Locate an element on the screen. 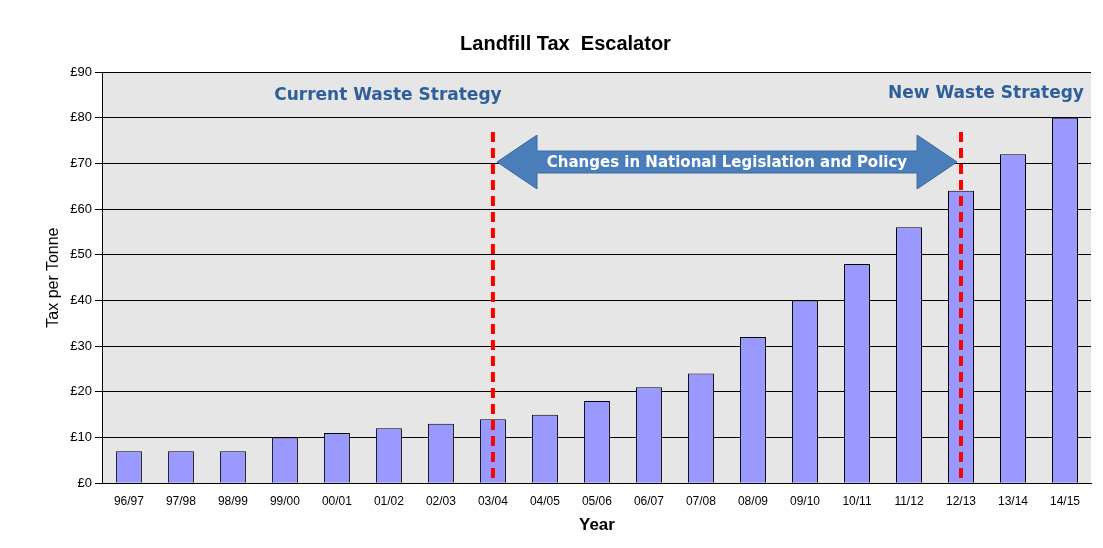 The height and width of the screenshot is (548, 1103). annotation: Changes in National Legislation and Policy is located at coordinates (727, 162).